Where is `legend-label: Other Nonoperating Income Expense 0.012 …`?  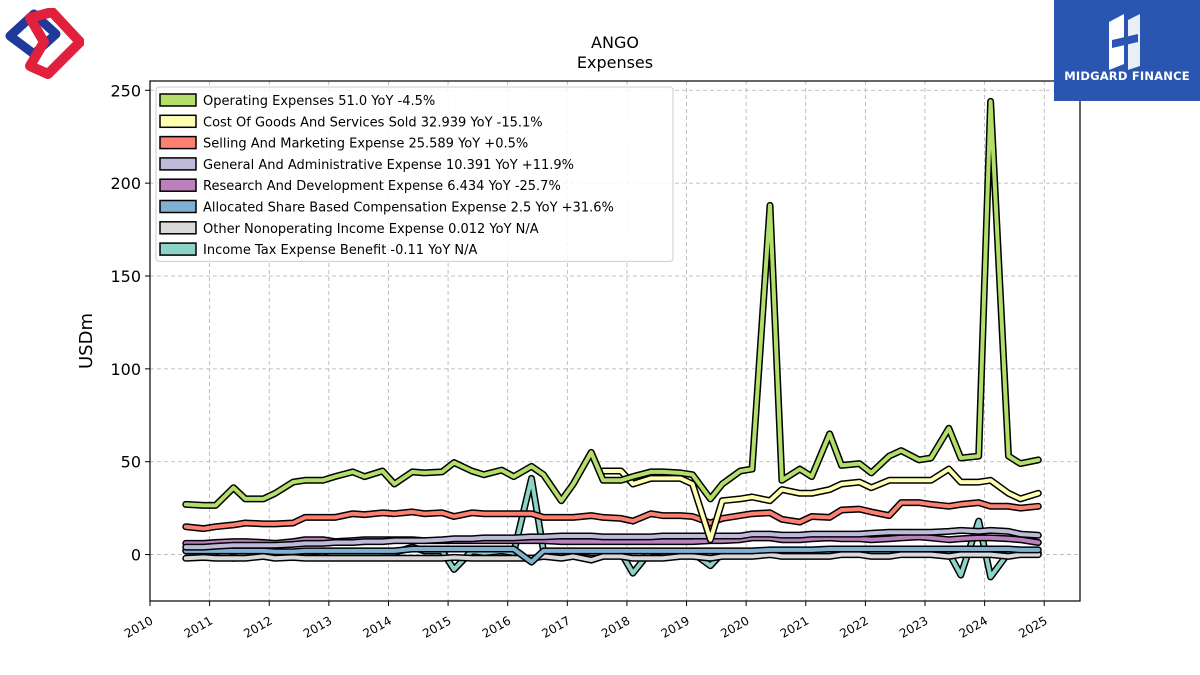 legend-label: Other Nonoperating Income Expense 0.012 … is located at coordinates (371, 229).